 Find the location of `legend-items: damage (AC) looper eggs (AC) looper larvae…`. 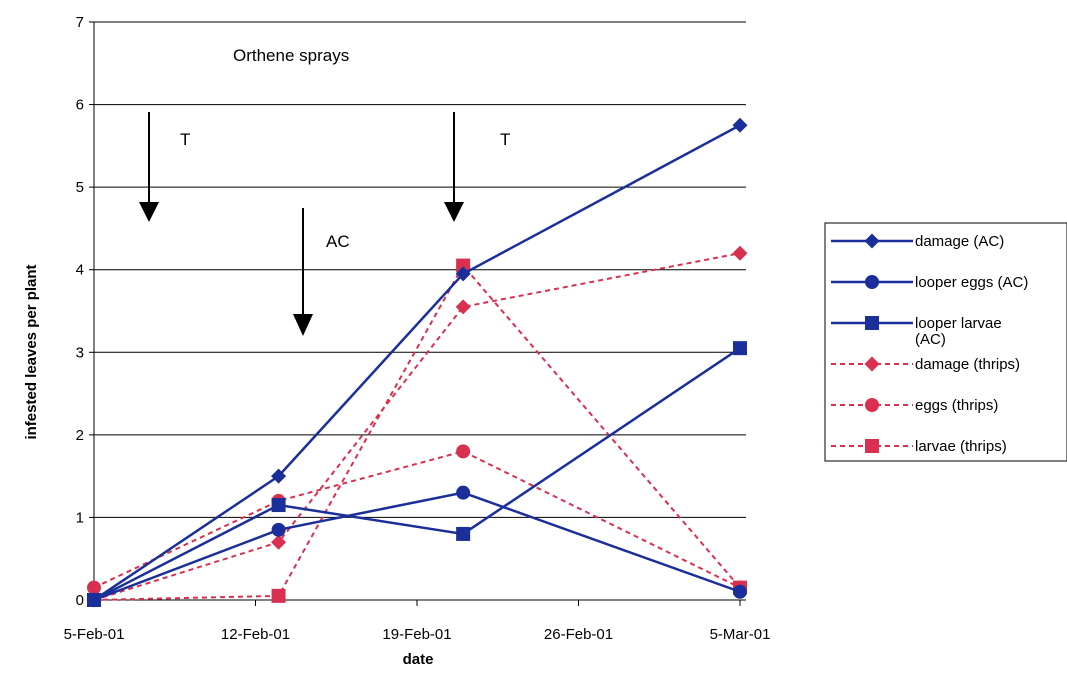

legend-items: damage (AC) looper eggs (AC) looper larvae… is located at coordinates (929, 344).